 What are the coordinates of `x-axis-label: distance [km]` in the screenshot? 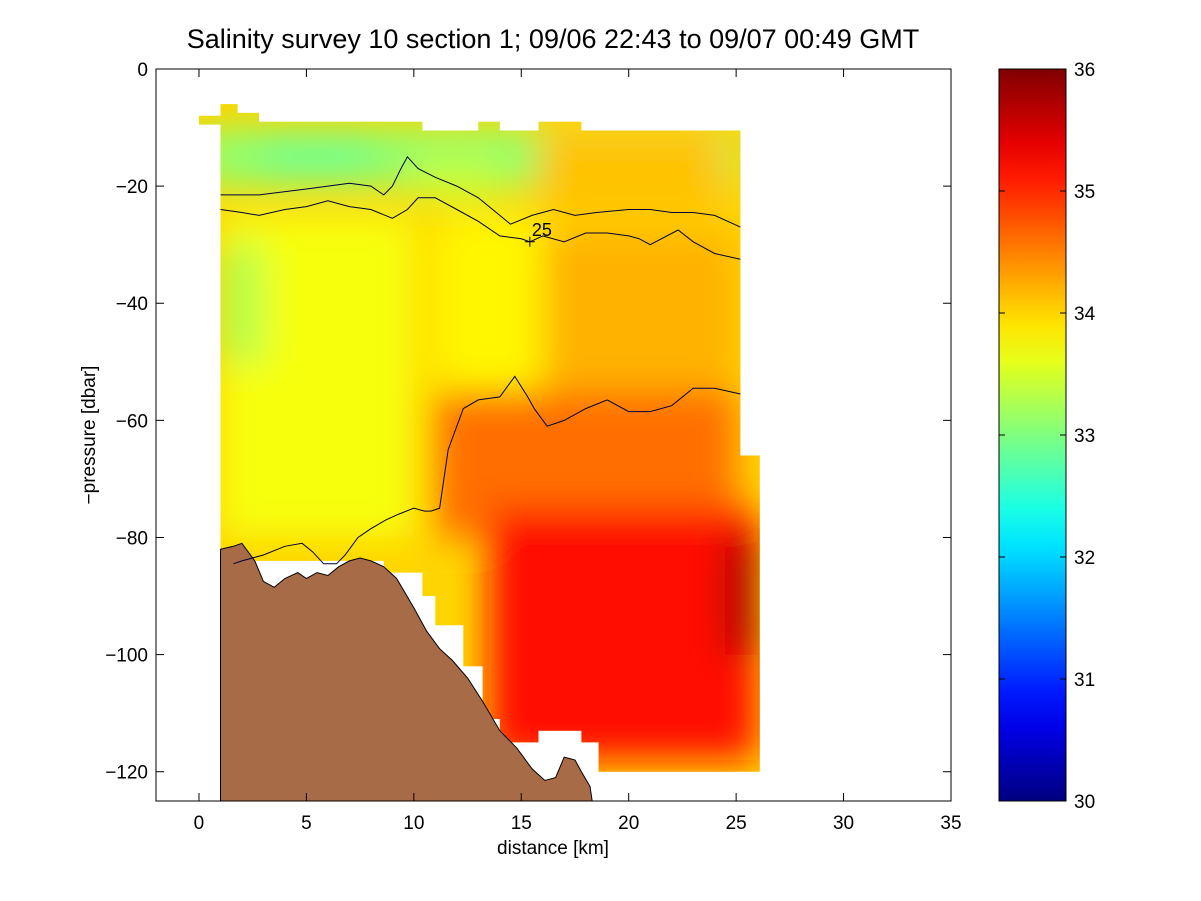 It's located at (553, 848).